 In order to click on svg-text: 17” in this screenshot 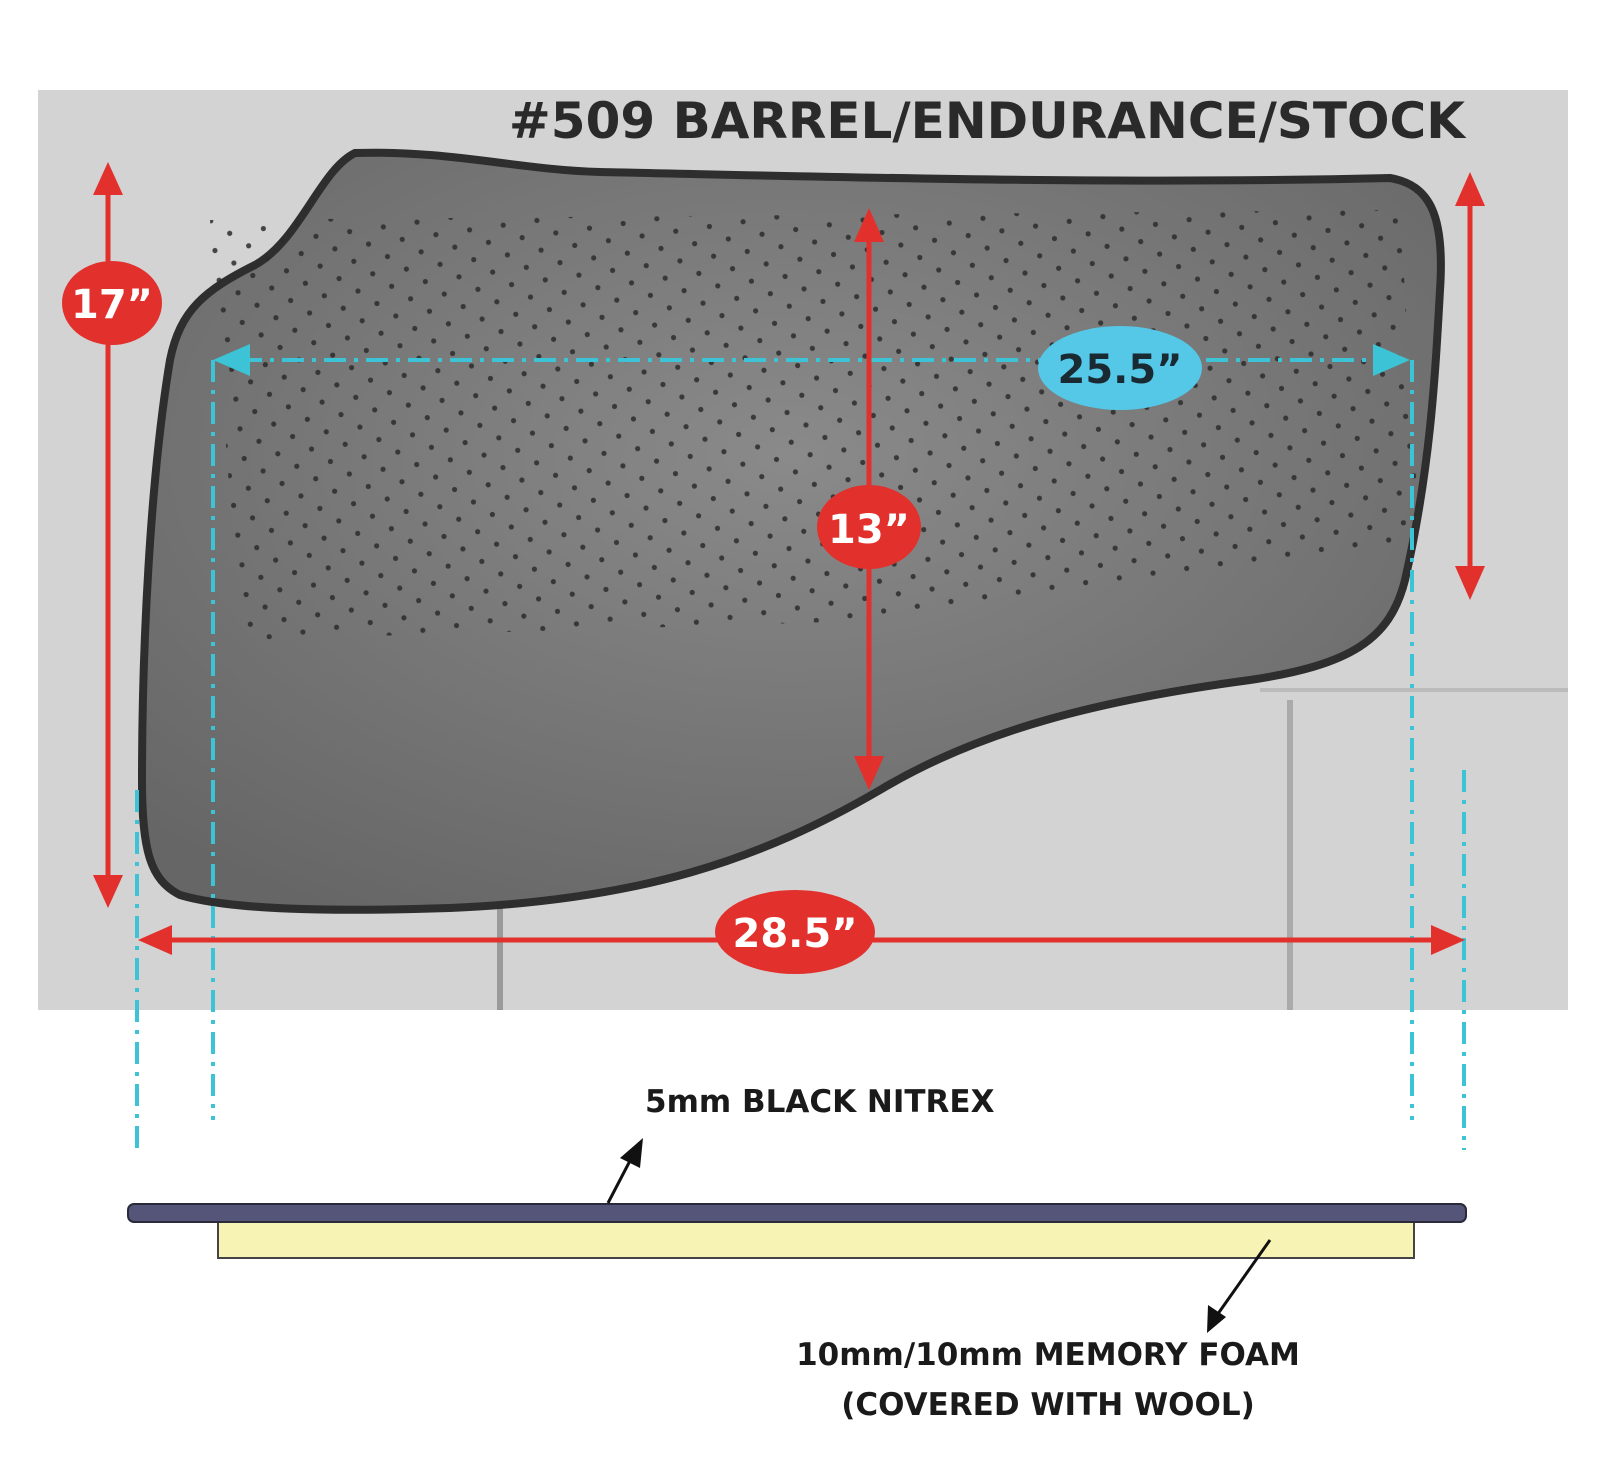, I will do `click(112, 305)`.